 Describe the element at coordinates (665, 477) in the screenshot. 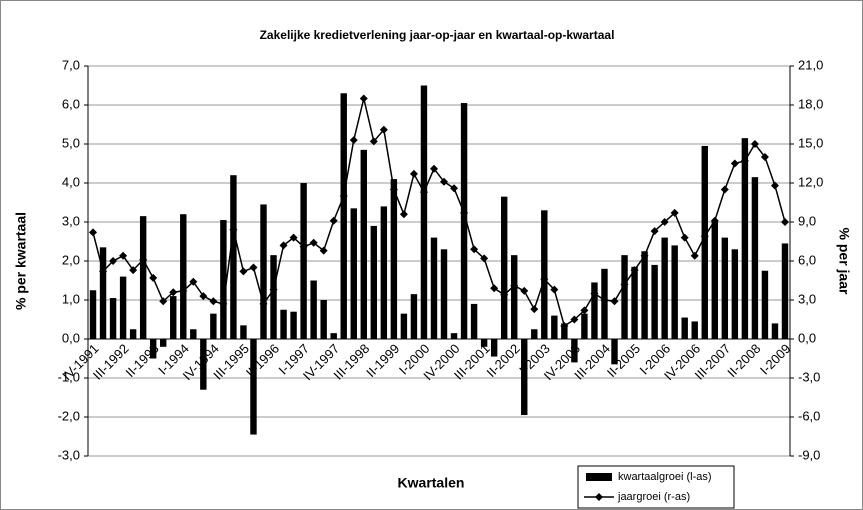

I see `legend-label: kwartaalgroei (l-as)` at that location.